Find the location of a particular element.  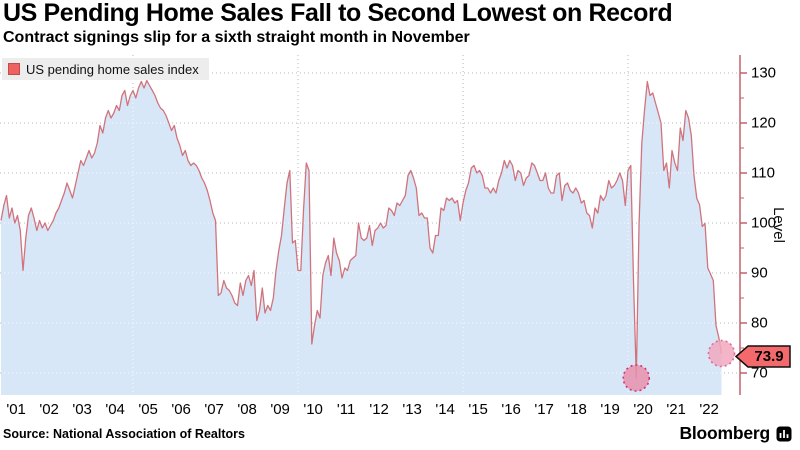

x-tick-label: '22 is located at coordinates (709, 409).